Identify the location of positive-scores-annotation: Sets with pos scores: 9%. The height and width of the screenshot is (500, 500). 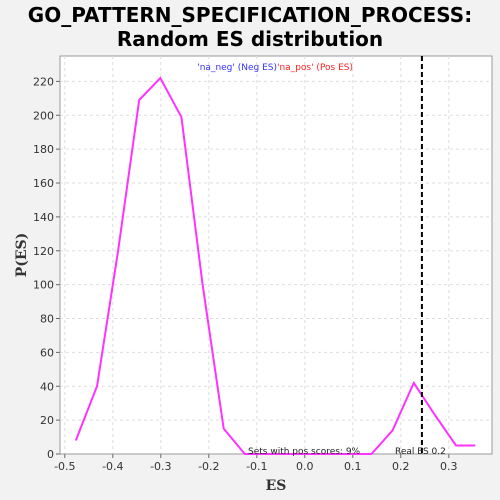
(304, 452).